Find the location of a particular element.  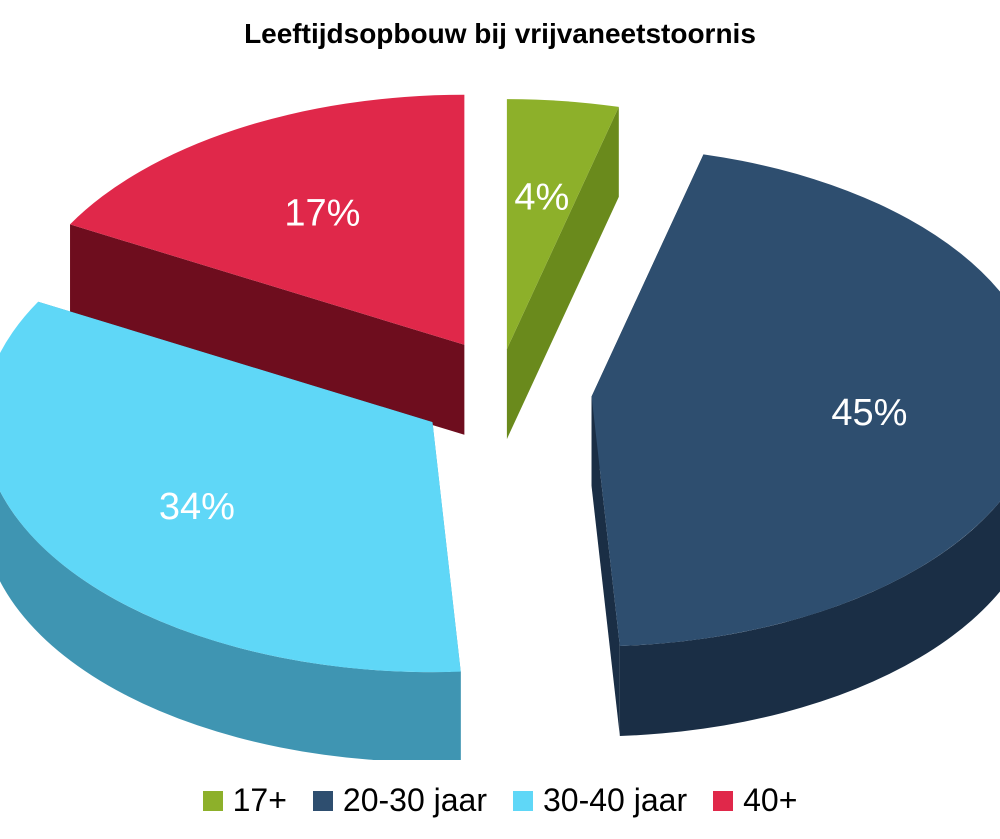

legend-item-30-40: 30-40 jaar is located at coordinates (600, 800).